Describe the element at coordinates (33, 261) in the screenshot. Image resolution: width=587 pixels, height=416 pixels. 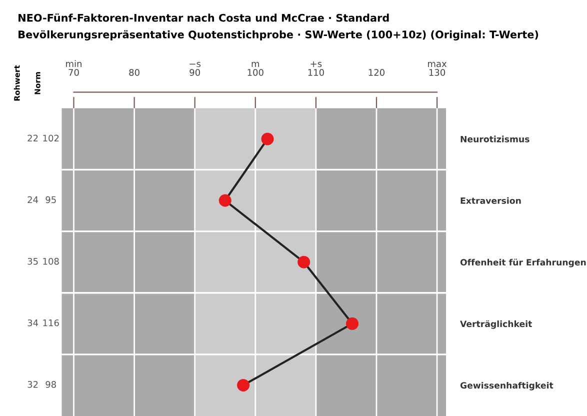
I see `text: 35` at that location.